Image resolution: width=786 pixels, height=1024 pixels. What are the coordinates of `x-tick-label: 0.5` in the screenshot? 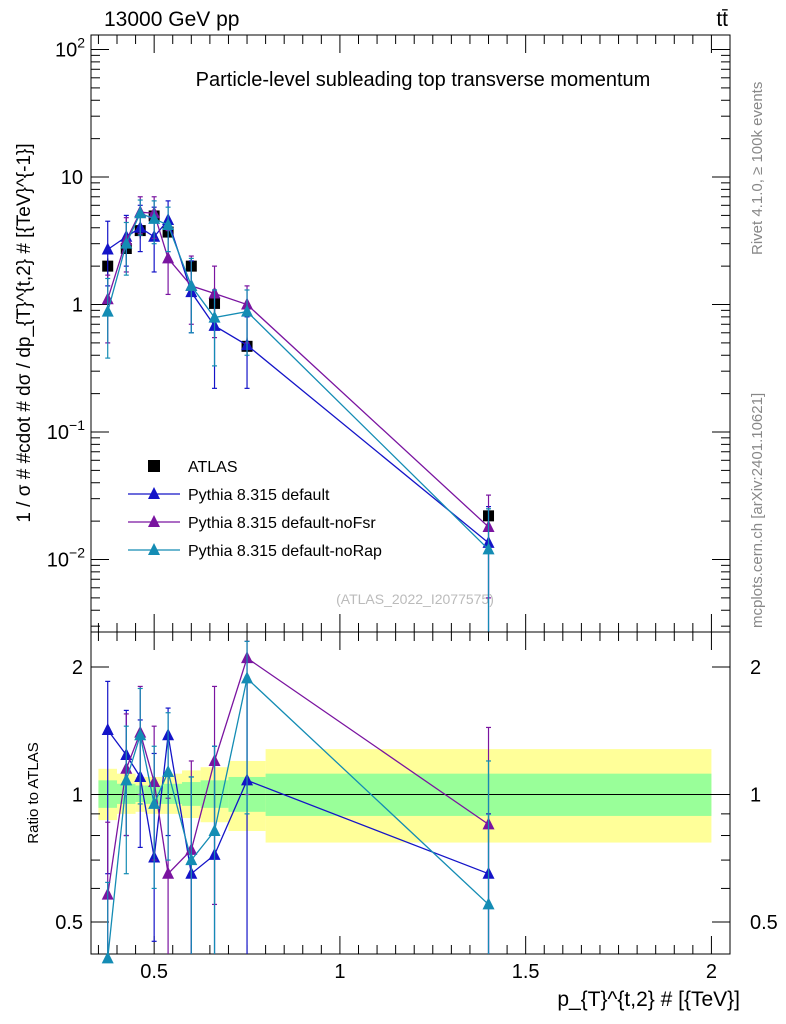 It's located at (154, 972).